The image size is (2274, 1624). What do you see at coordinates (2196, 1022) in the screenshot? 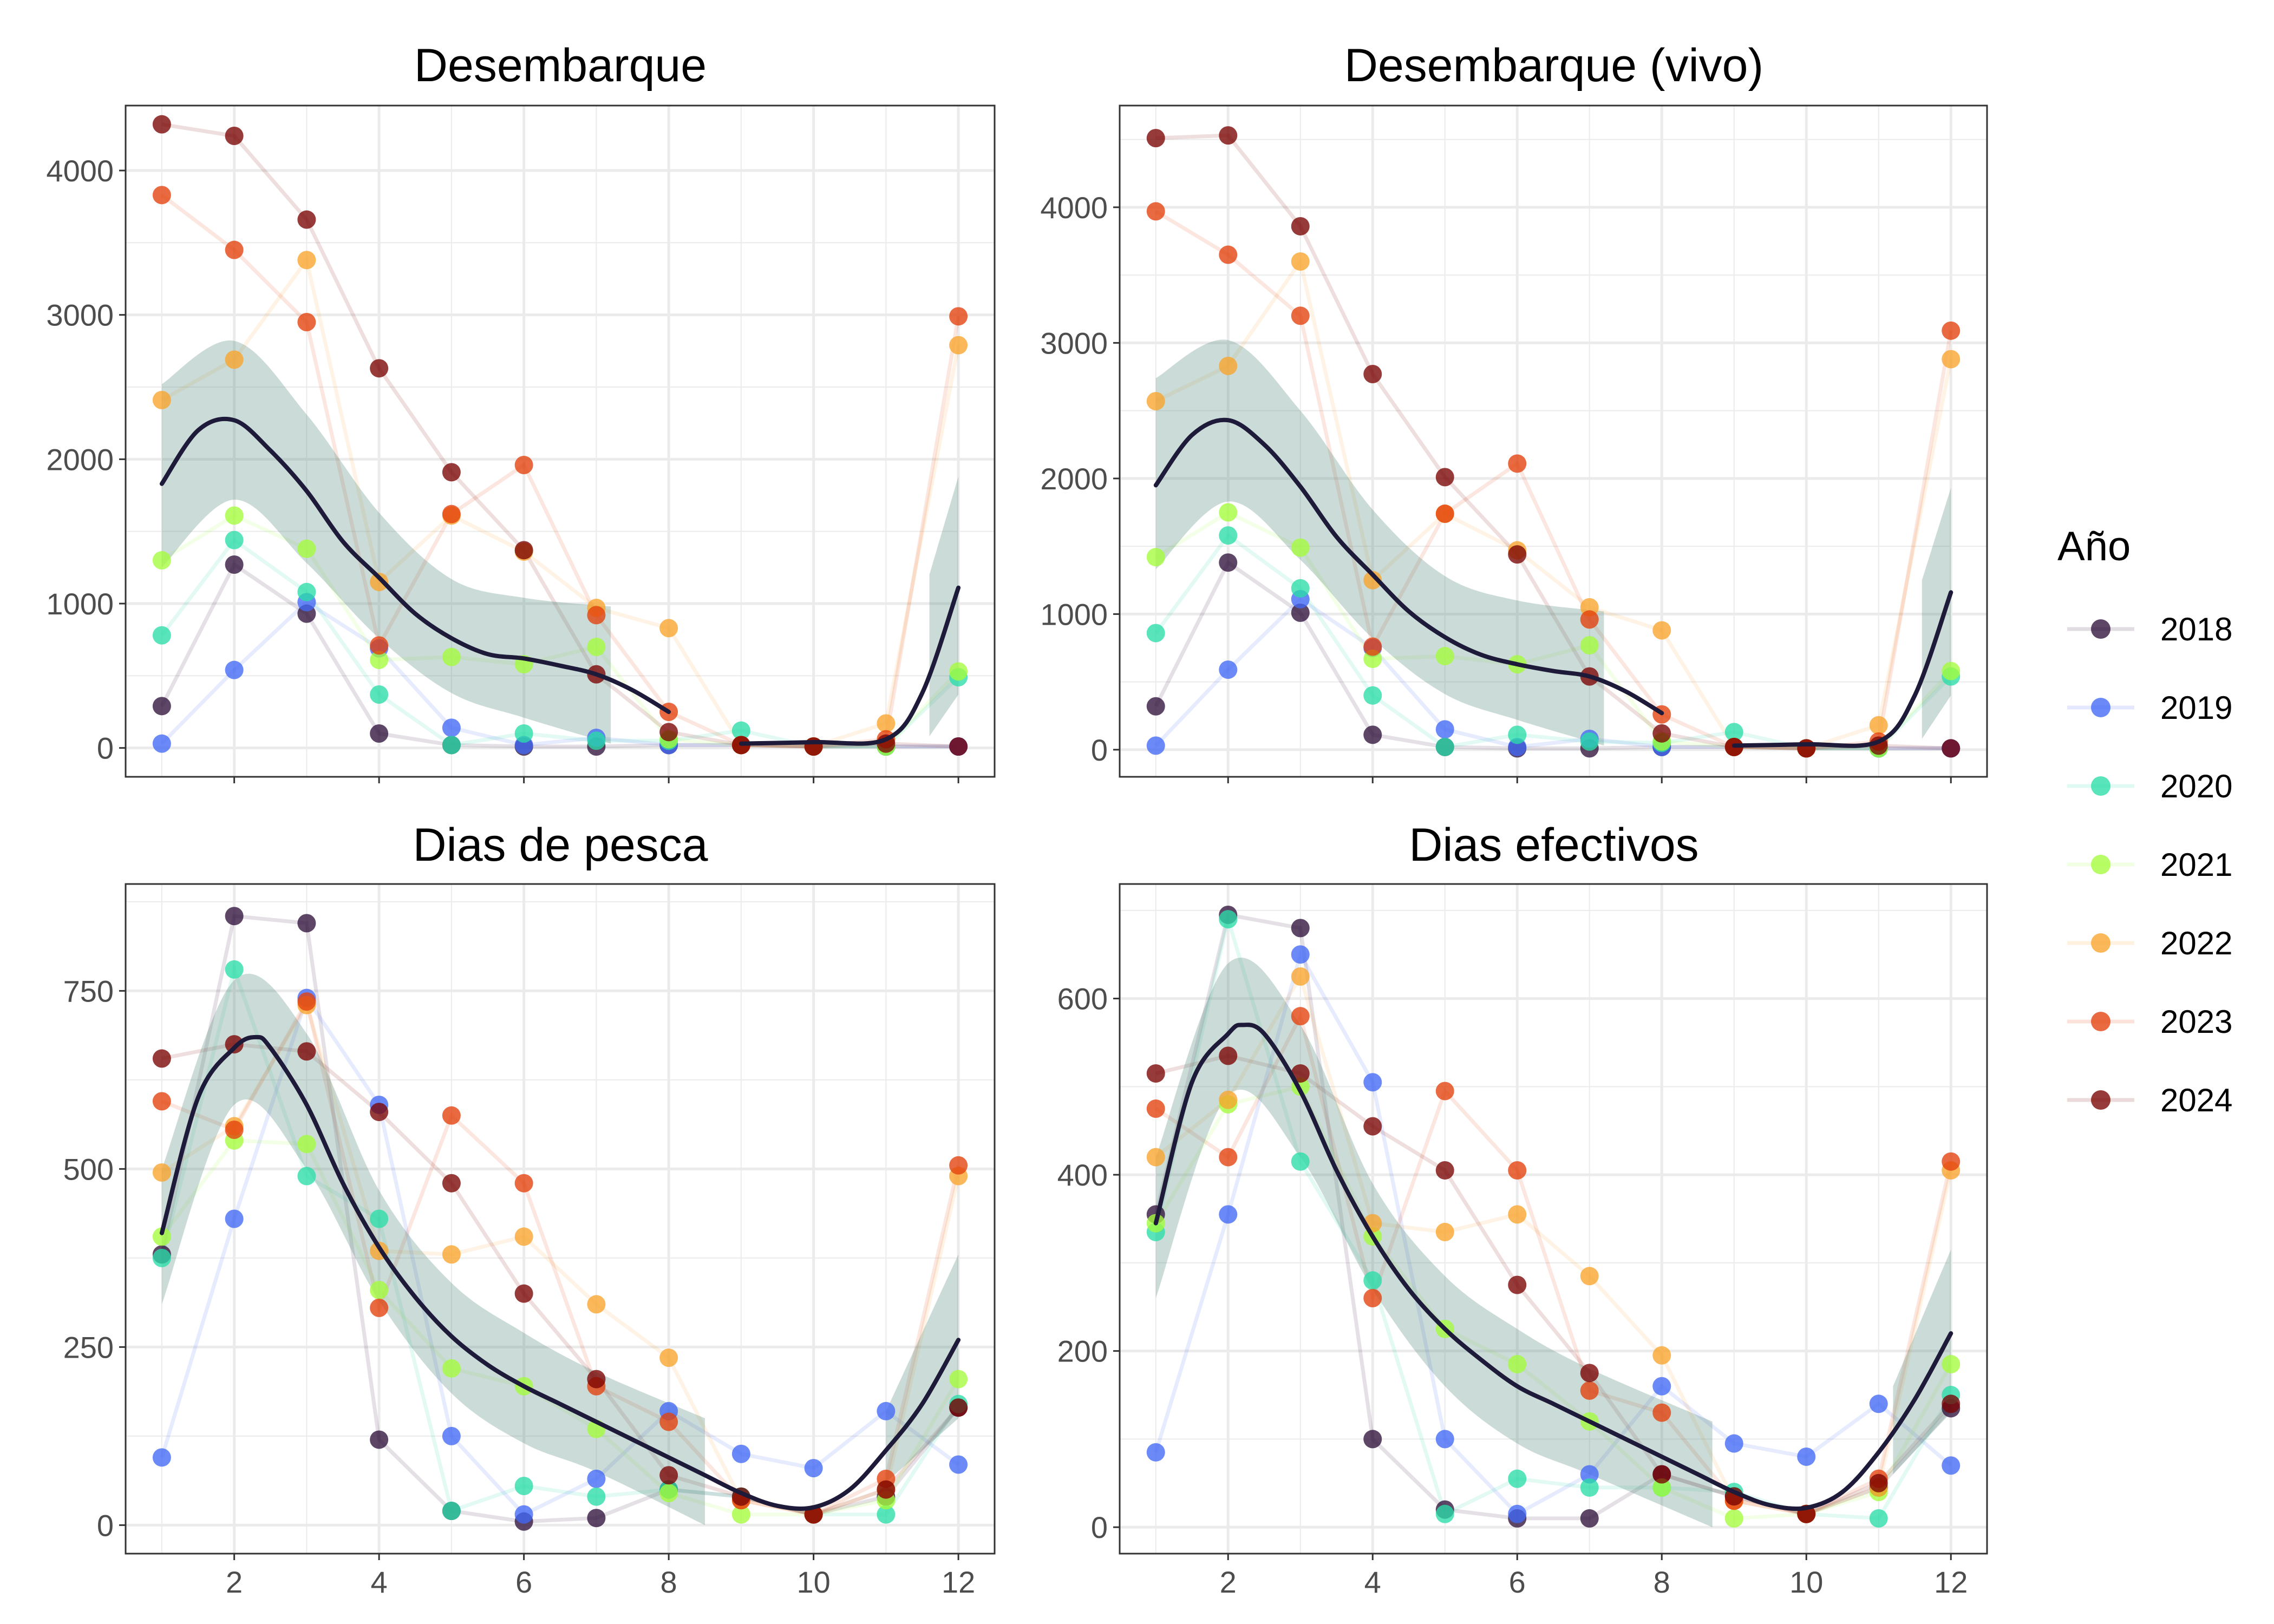
I see `legend-label: 2023` at bounding box center [2196, 1022].